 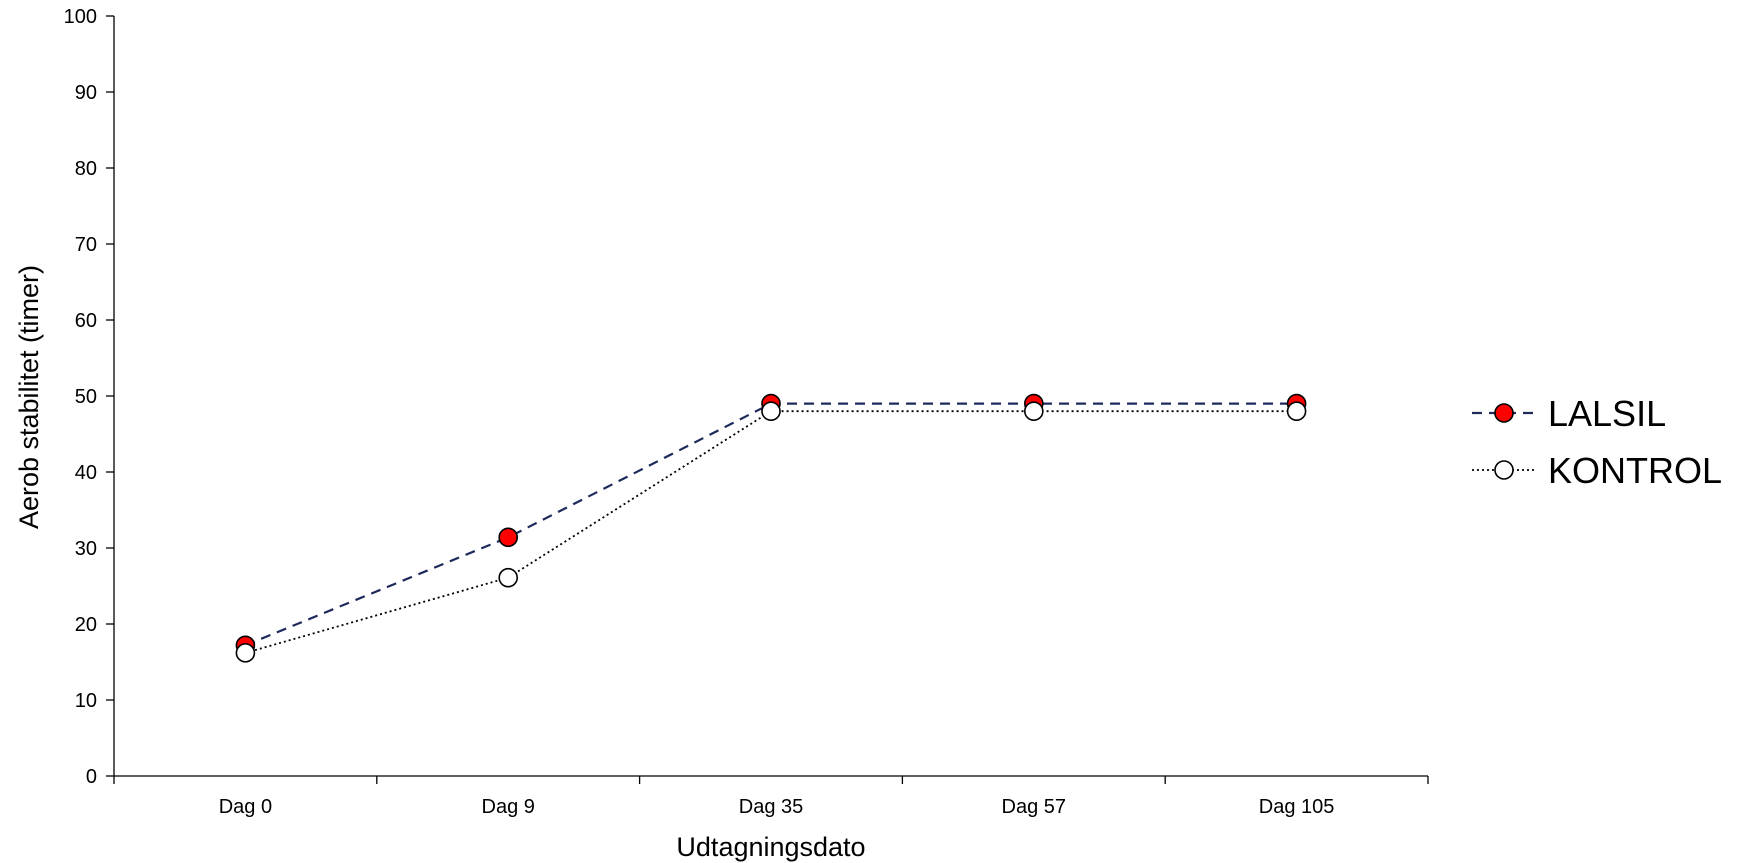 What do you see at coordinates (1034, 807) in the screenshot?
I see `x-tick-label: Dag 57` at bounding box center [1034, 807].